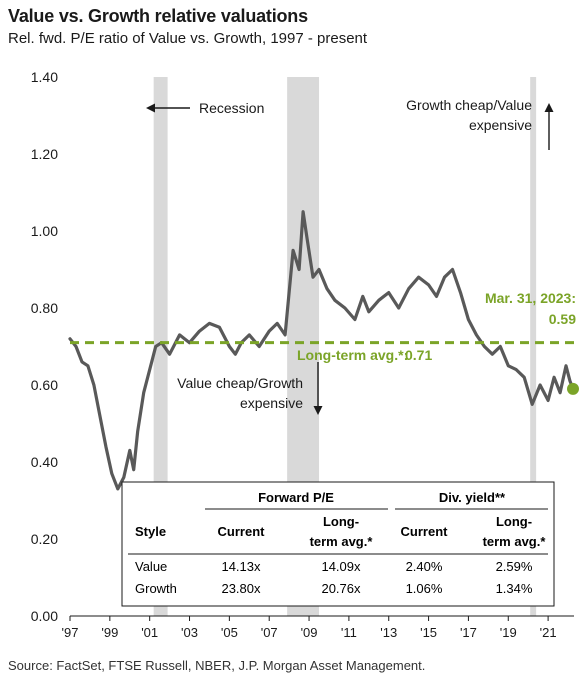  What do you see at coordinates (424, 566) in the screenshot?
I see `table-row-value-dy-current: 2.40%` at bounding box center [424, 566].